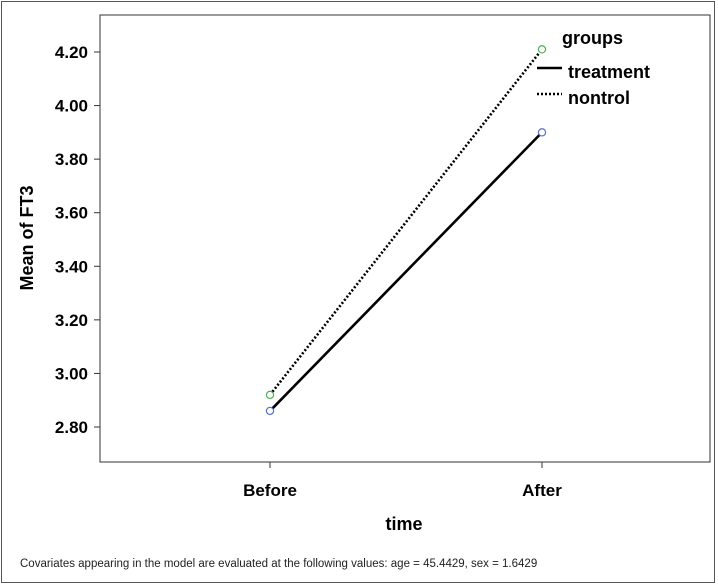  Describe the element at coordinates (270, 490) in the screenshot. I see `x-tick-label: Before` at that location.